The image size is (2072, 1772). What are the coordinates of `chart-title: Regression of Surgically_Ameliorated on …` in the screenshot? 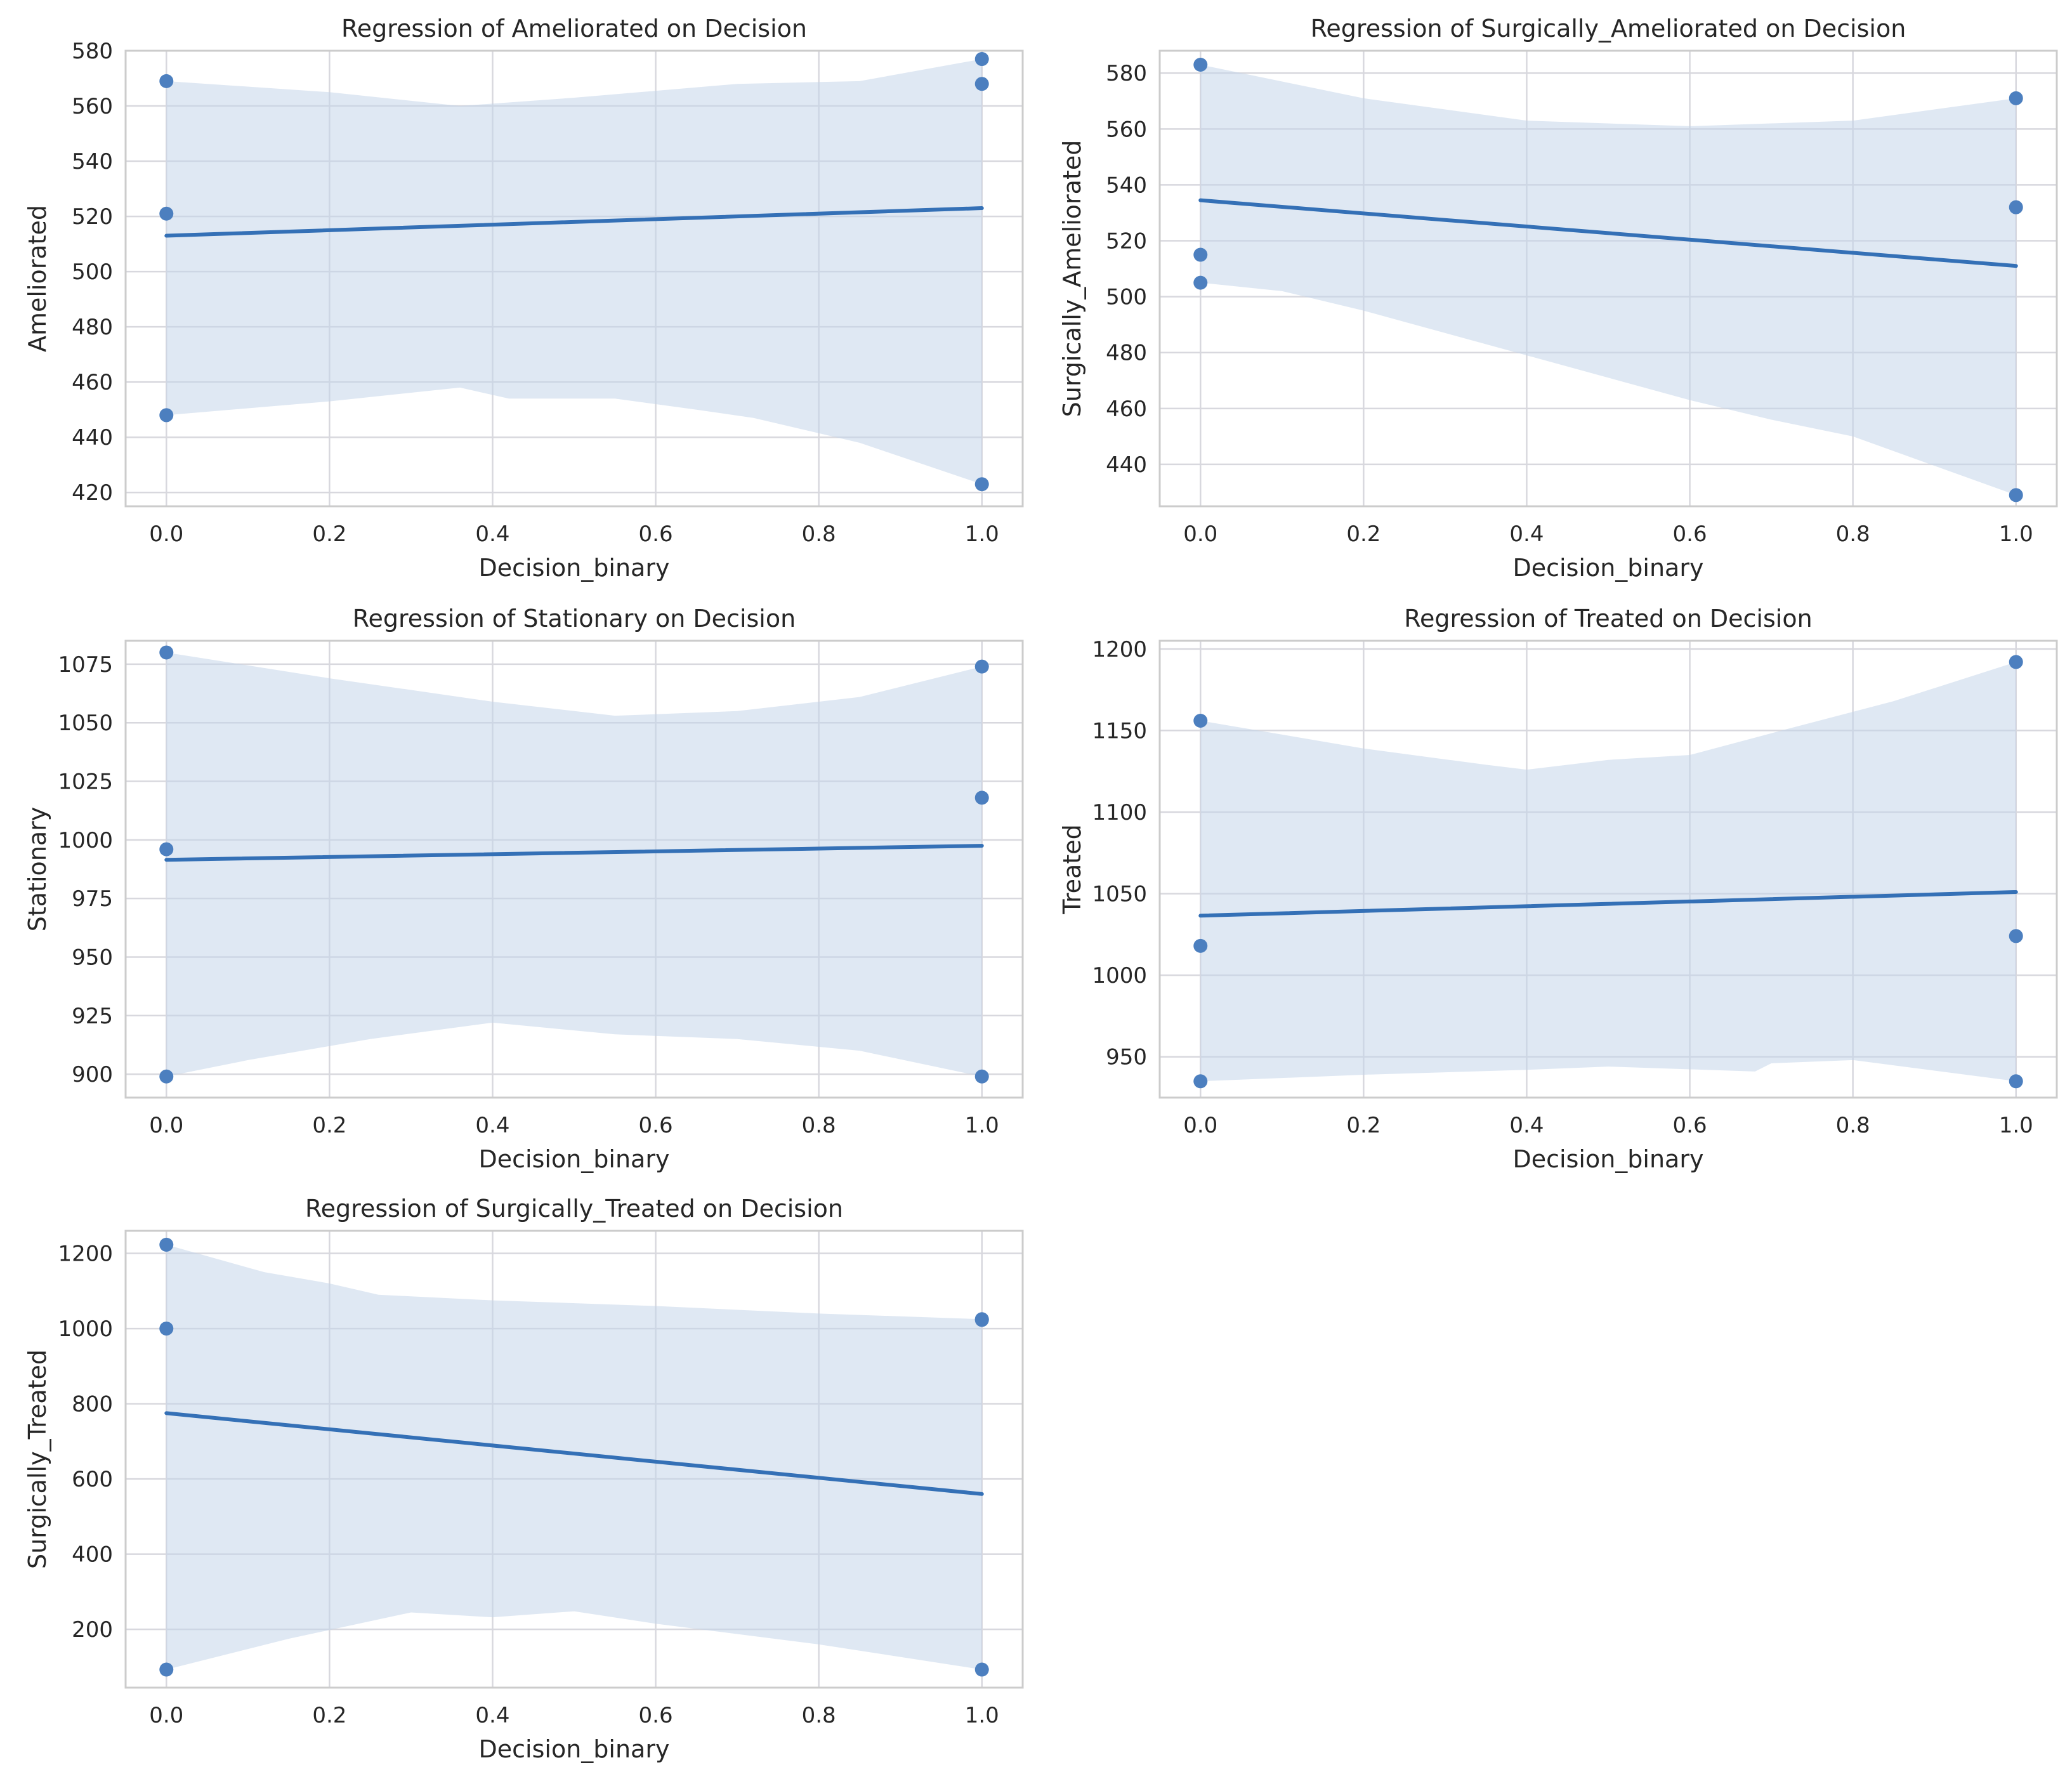 It's located at (1608, 29).